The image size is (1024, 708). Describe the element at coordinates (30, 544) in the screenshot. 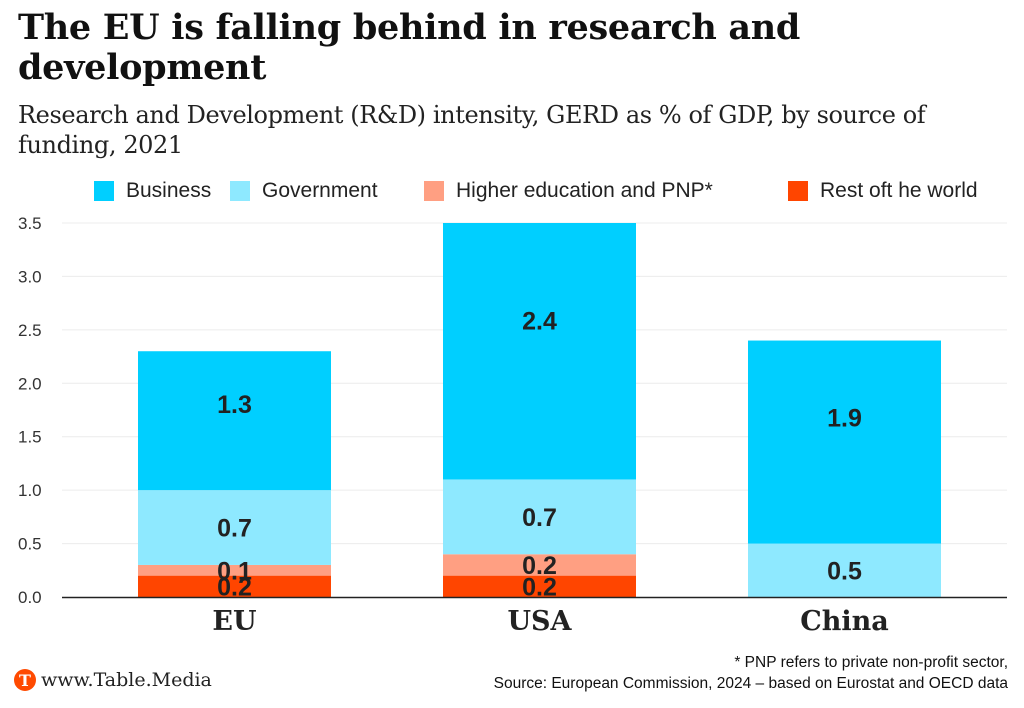

I see `y-tick-label: 0.5` at that location.